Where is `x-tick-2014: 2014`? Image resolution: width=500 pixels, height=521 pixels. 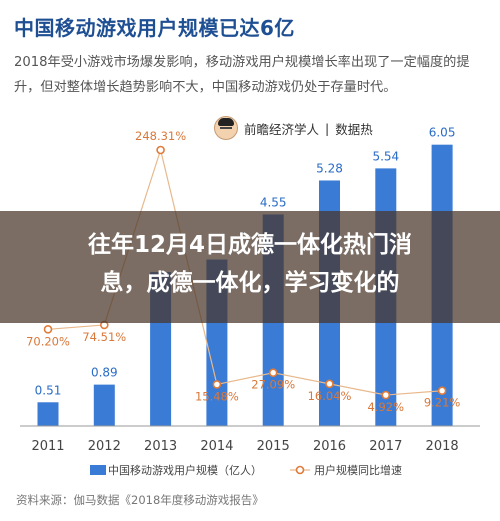 x-tick-2014: 2014 is located at coordinates (216, 446).